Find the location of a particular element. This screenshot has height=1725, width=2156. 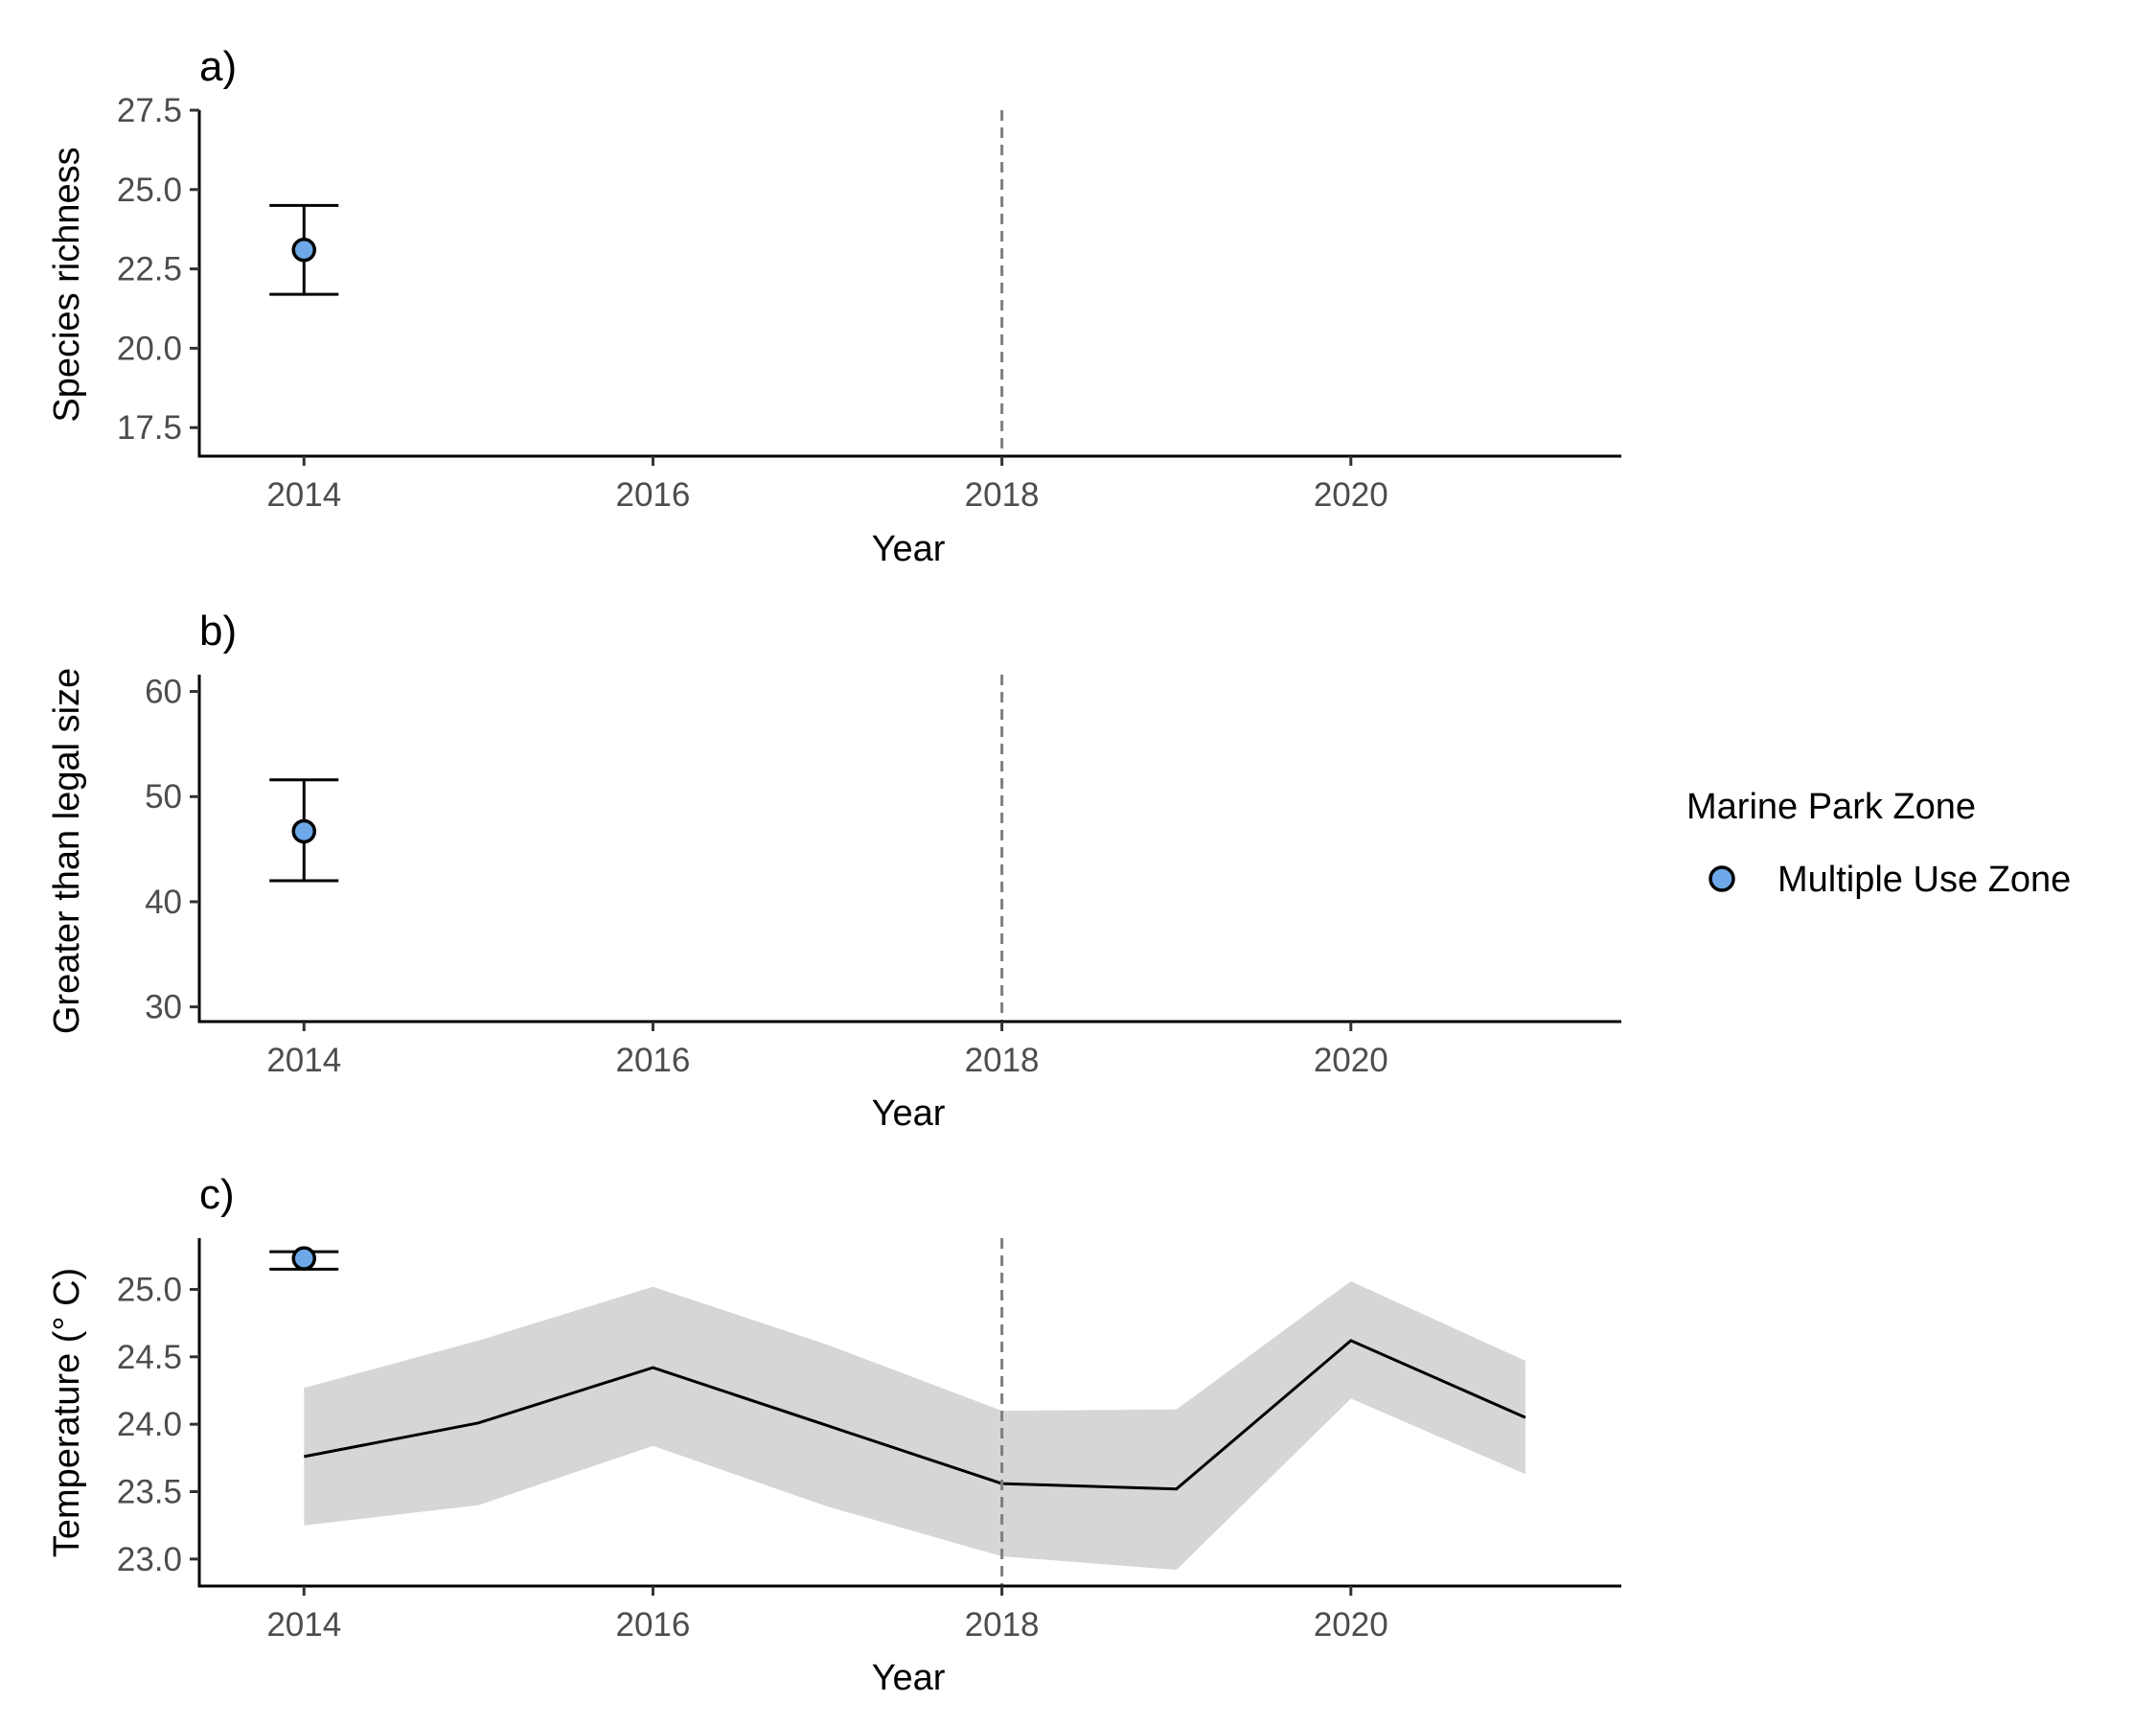

panel-tag: b) is located at coordinates (218, 631).